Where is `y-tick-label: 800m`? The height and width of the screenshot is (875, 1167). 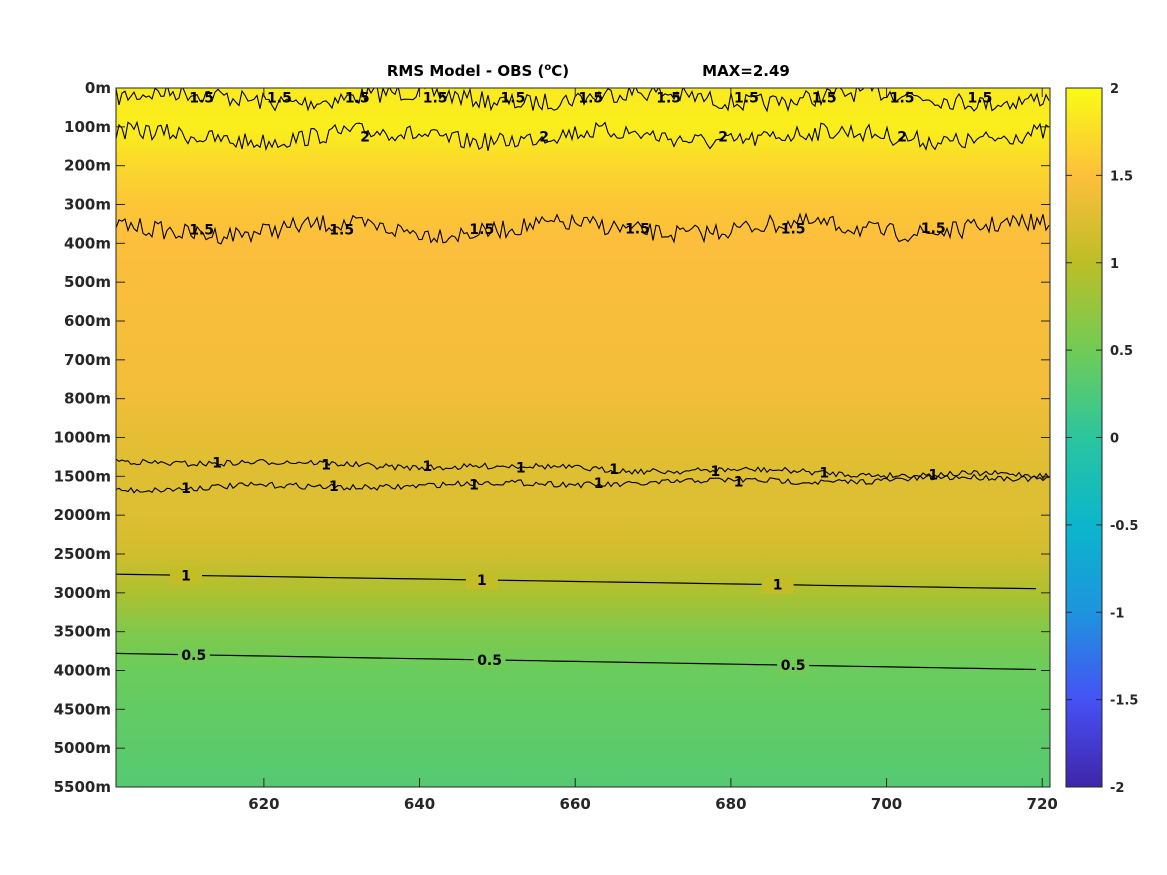
y-tick-label: 800m is located at coordinates (87, 399).